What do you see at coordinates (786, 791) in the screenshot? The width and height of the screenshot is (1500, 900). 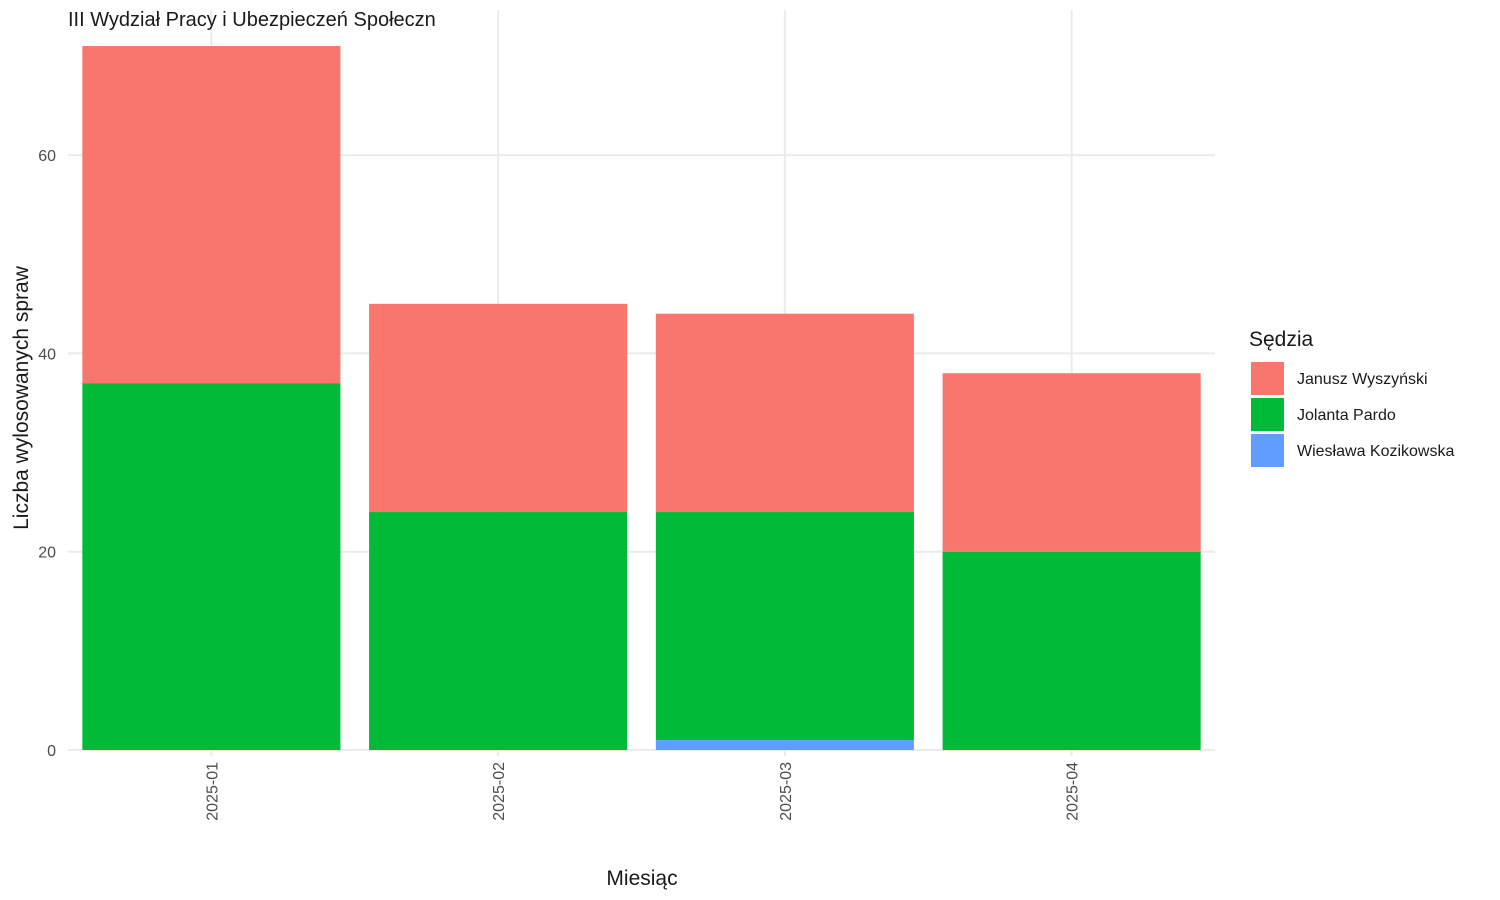 I see `x-tick-label: 2025-03` at bounding box center [786, 791].